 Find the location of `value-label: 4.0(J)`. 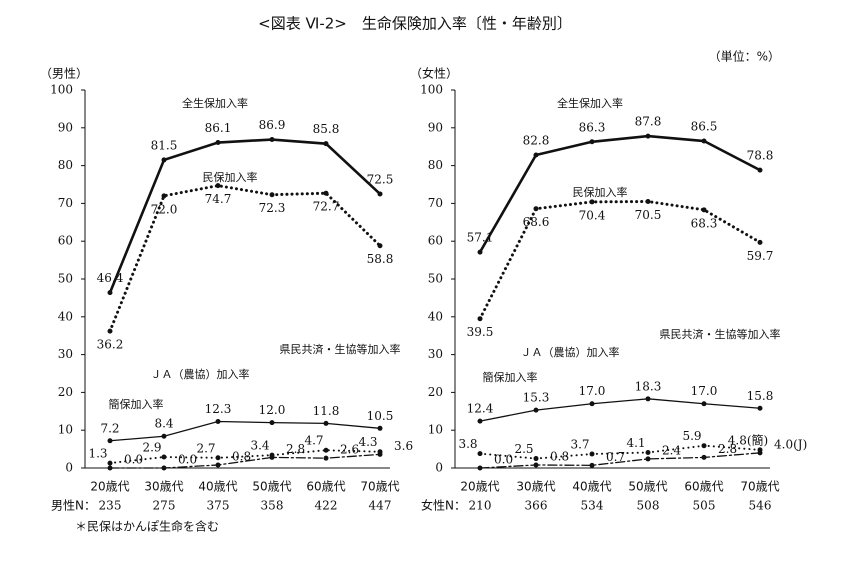

value-label: 4.0(J) is located at coordinates (790, 444).